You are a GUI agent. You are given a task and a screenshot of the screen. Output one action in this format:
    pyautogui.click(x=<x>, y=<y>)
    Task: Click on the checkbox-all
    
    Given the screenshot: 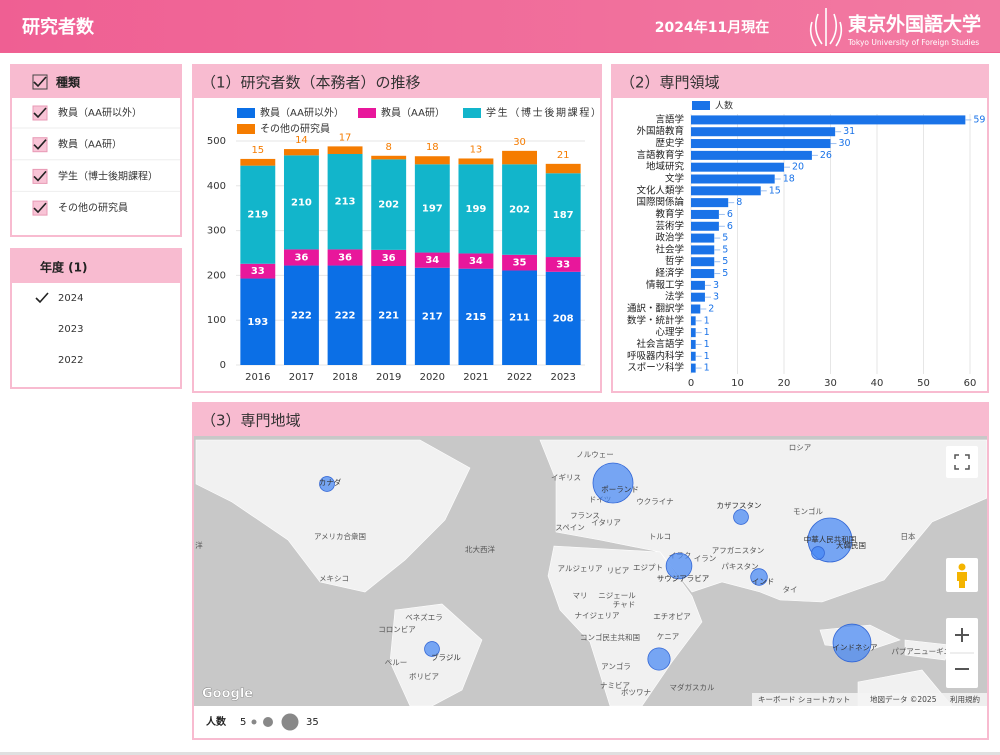 What is the action you would take?
    pyautogui.click(x=40, y=82)
    